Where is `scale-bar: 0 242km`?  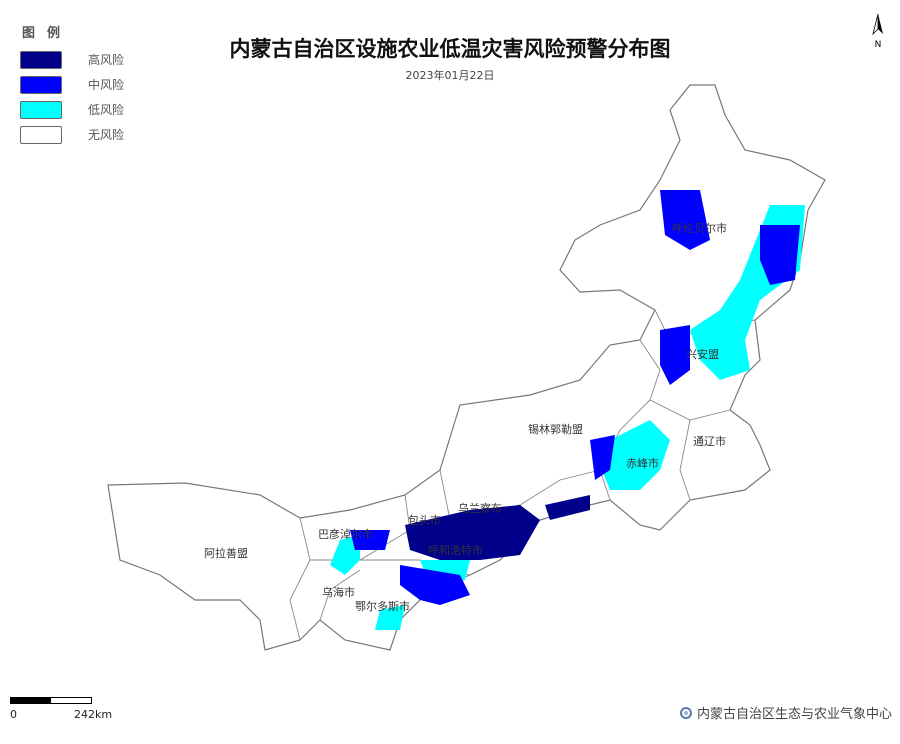 scale-bar: 0 242km is located at coordinates (61, 709).